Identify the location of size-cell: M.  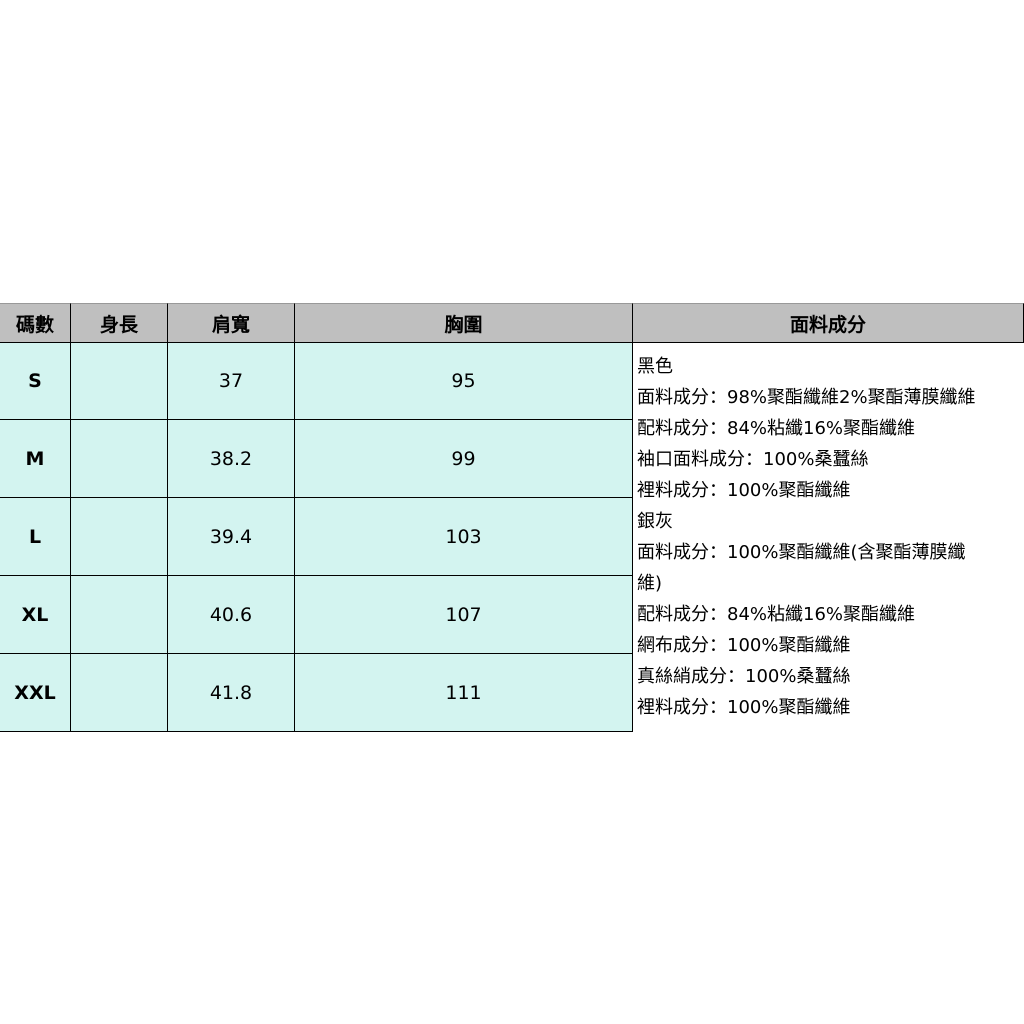
(35, 459).